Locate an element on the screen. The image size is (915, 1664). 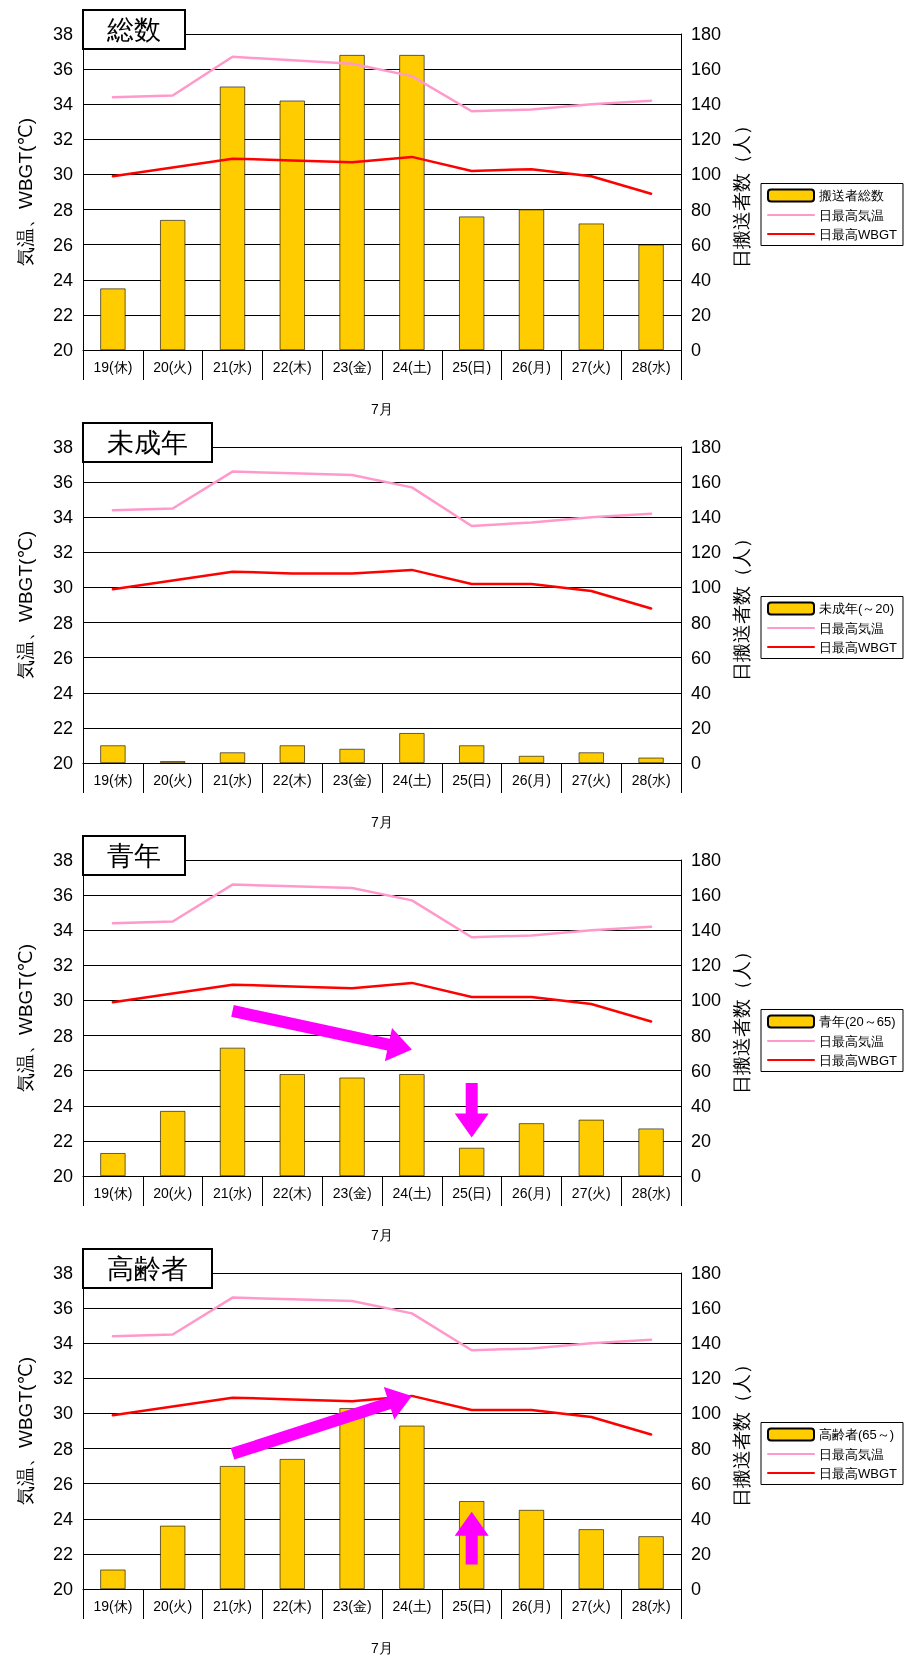
legend-label: 青年(20～65) is located at coordinates (857, 1021).